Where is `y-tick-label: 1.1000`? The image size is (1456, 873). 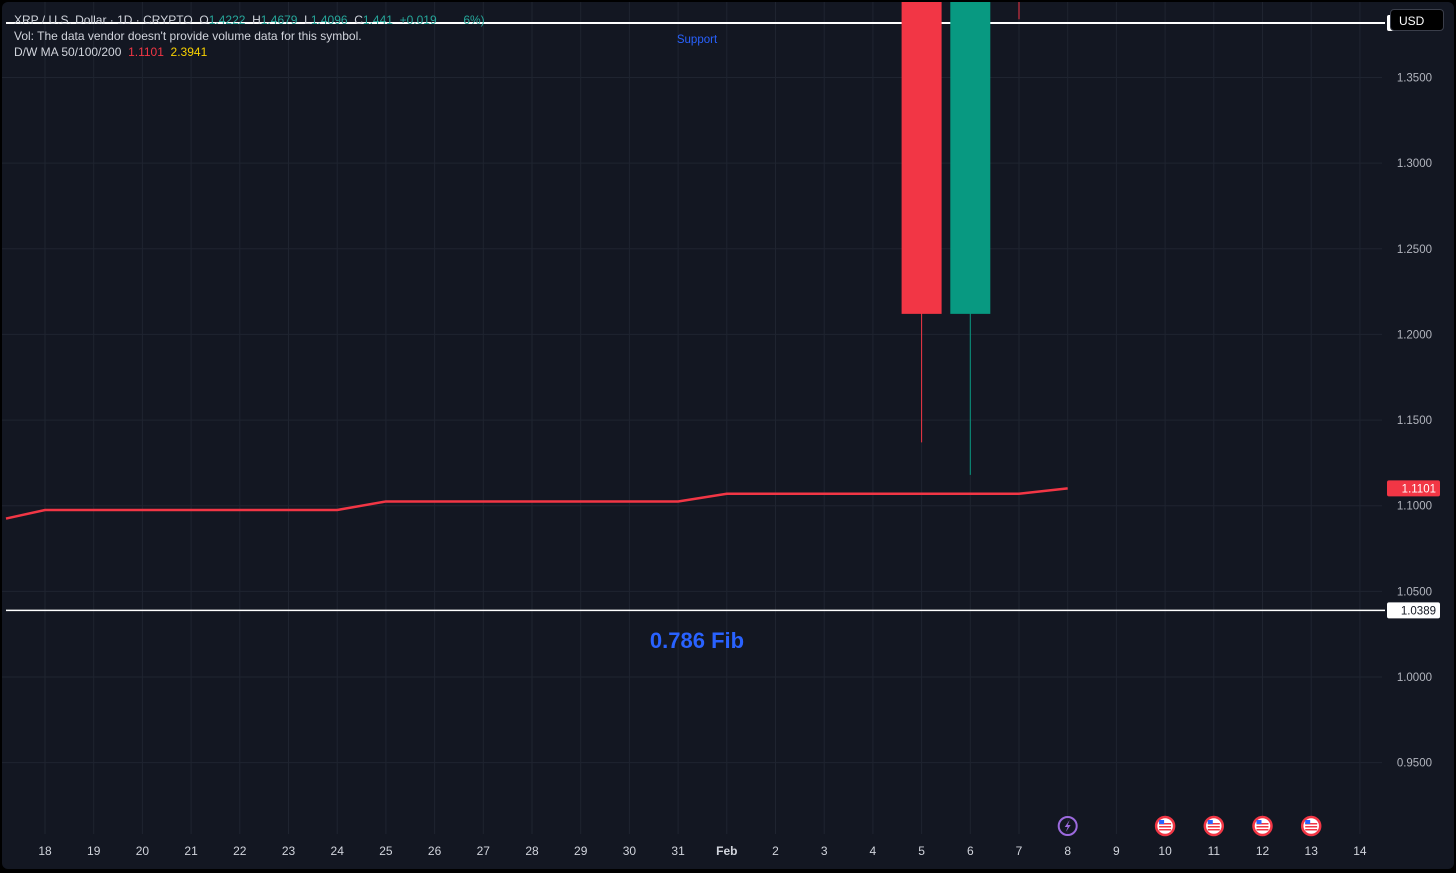 y-tick-label: 1.1000 is located at coordinates (1414, 507).